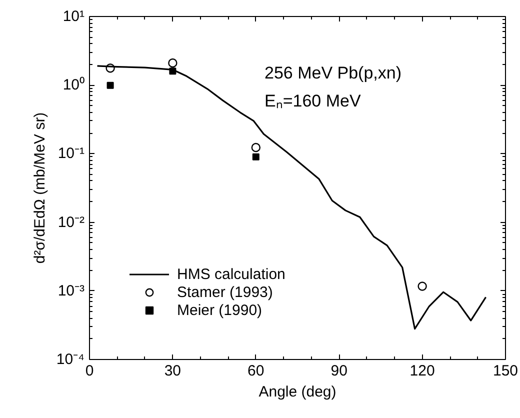  What do you see at coordinates (89, 371) in the screenshot?
I see `x-tick-label: 0` at bounding box center [89, 371].